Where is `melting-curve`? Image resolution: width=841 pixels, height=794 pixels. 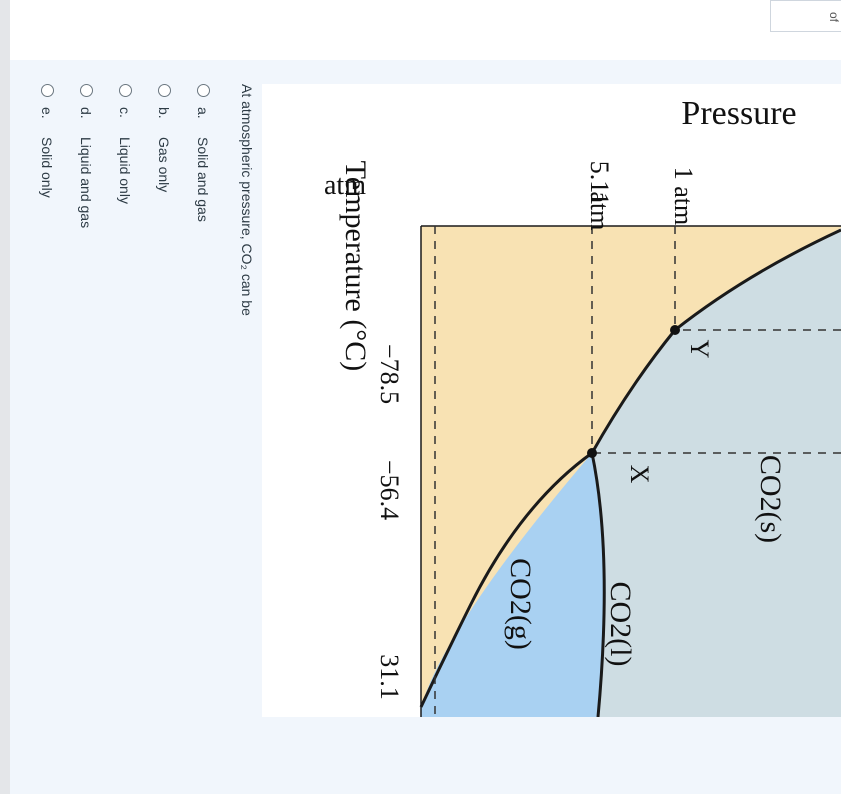
melting-curve is located at coordinates (598, 584).